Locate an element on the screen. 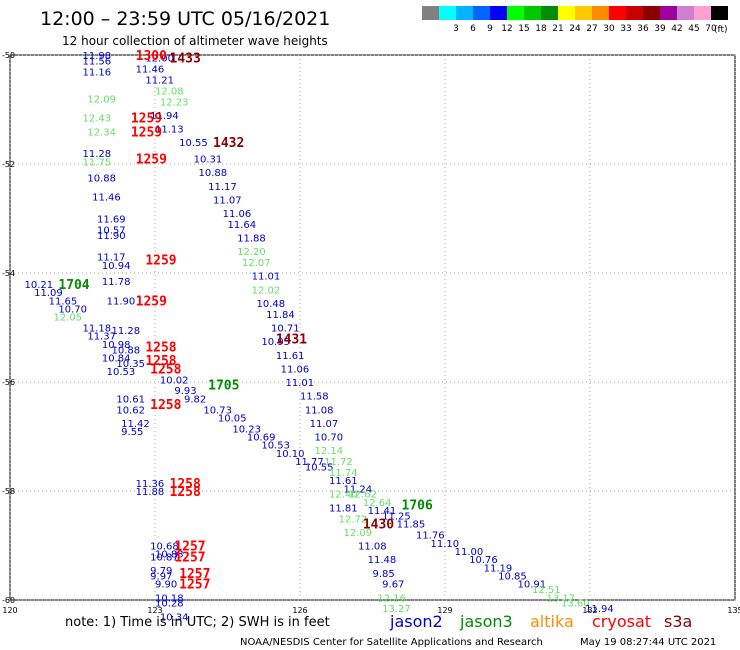 This screenshot has height=650, width=740. legend-value: 45 is located at coordinates (693, 29).